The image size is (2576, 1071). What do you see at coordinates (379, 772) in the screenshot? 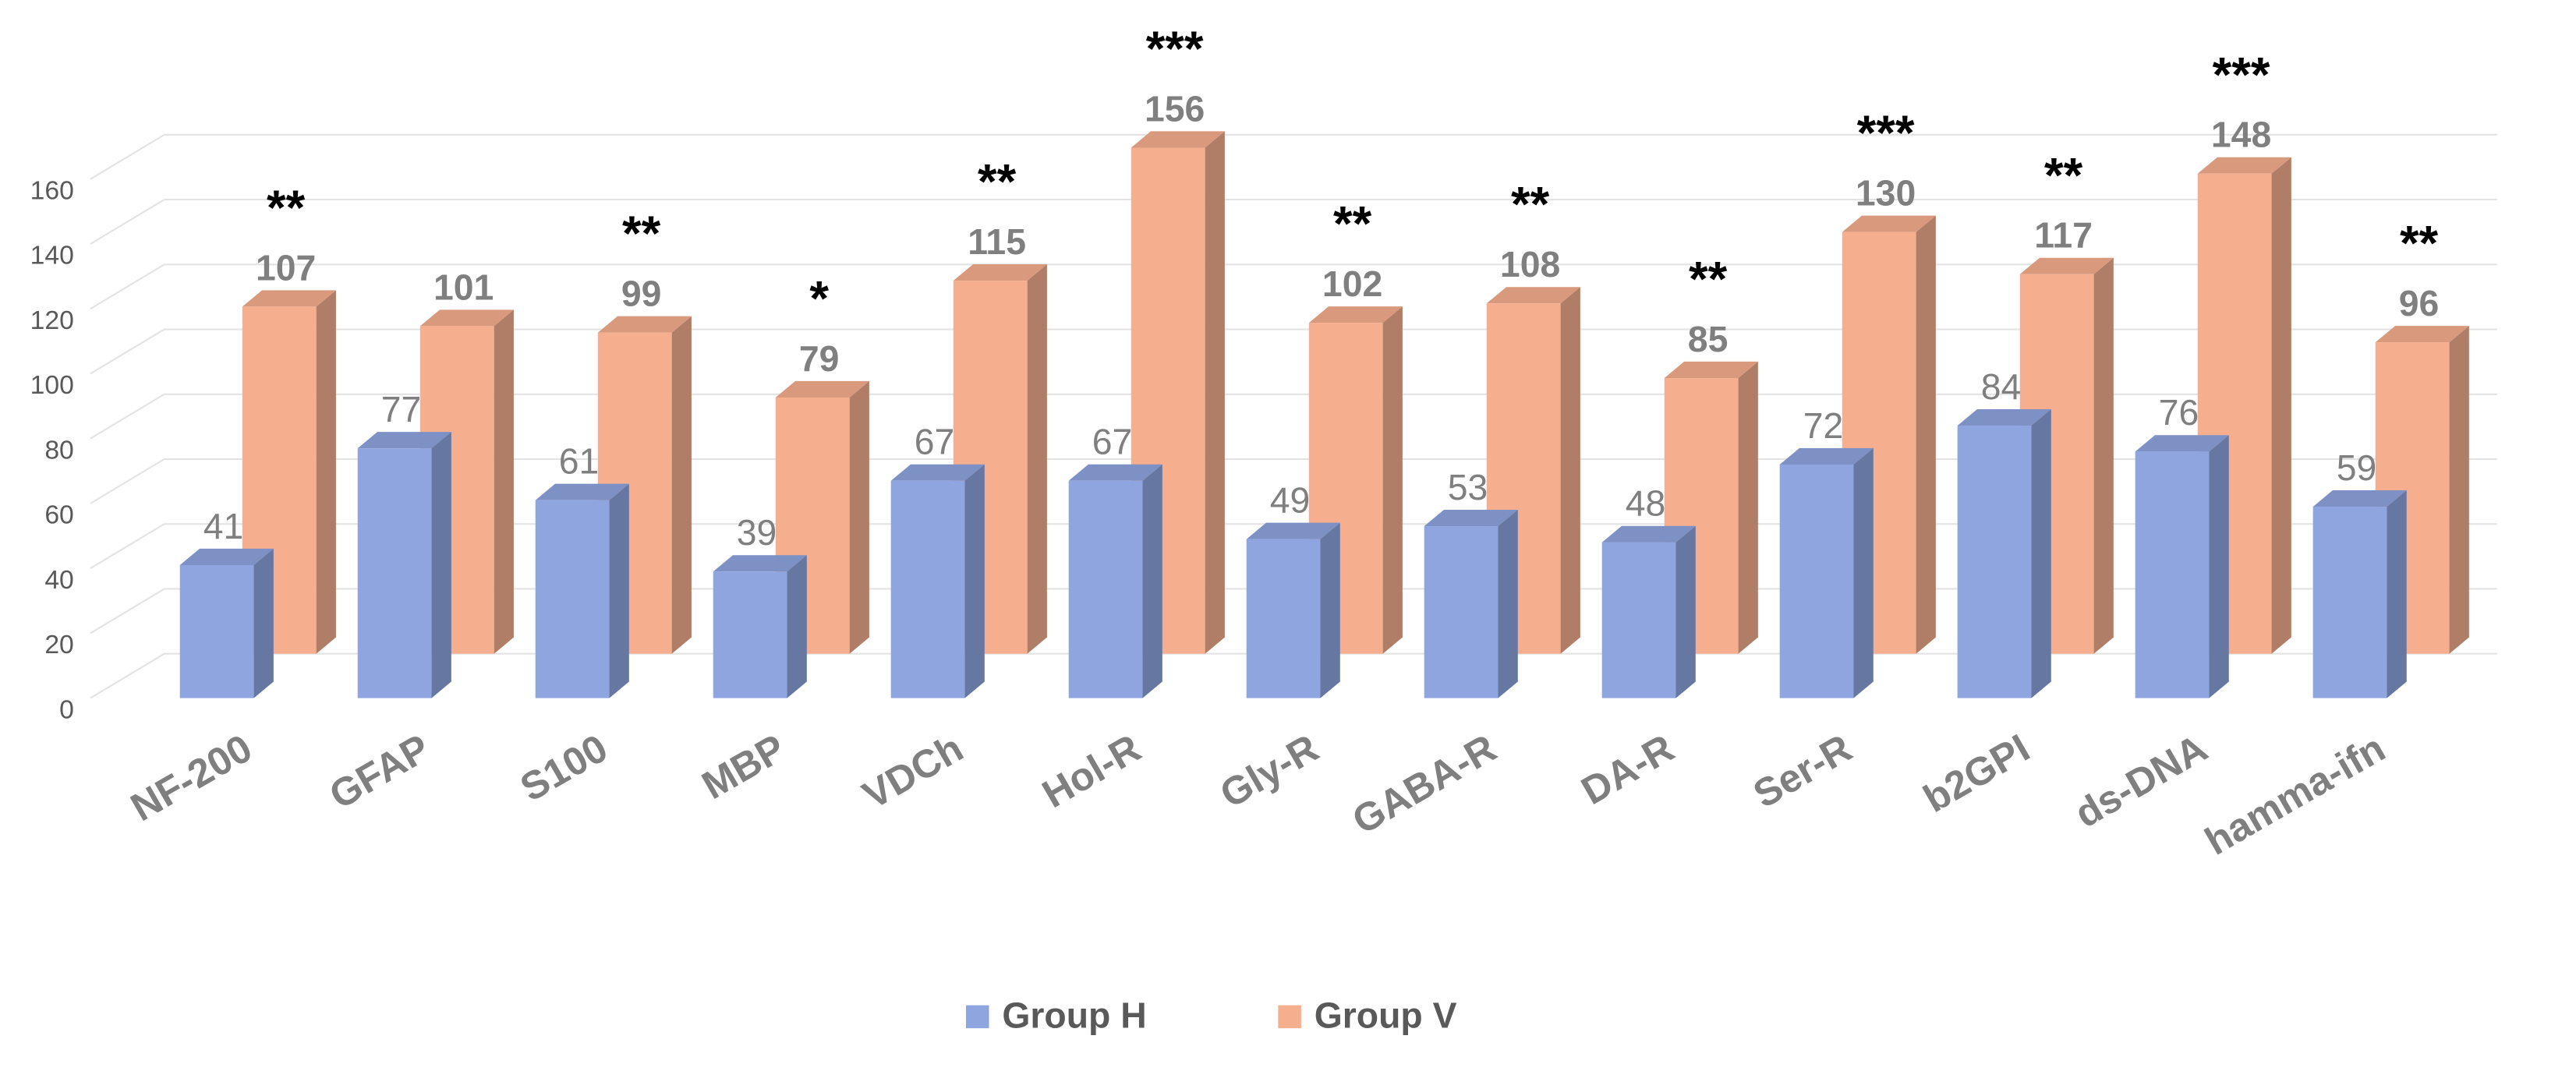
I see `x-tick-label: GFAP` at bounding box center [379, 772].